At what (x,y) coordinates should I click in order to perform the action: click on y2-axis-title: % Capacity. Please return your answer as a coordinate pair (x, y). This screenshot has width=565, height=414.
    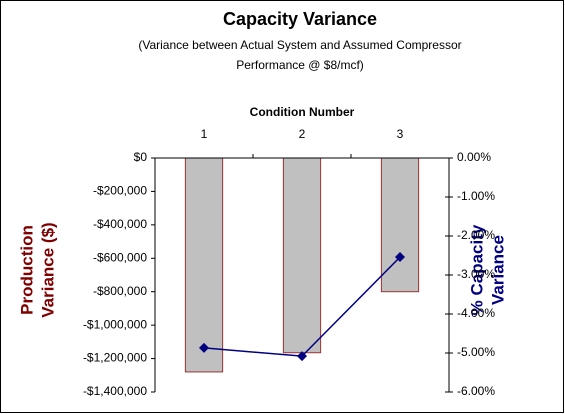
    Looking at the image, I should click on (476, 269).